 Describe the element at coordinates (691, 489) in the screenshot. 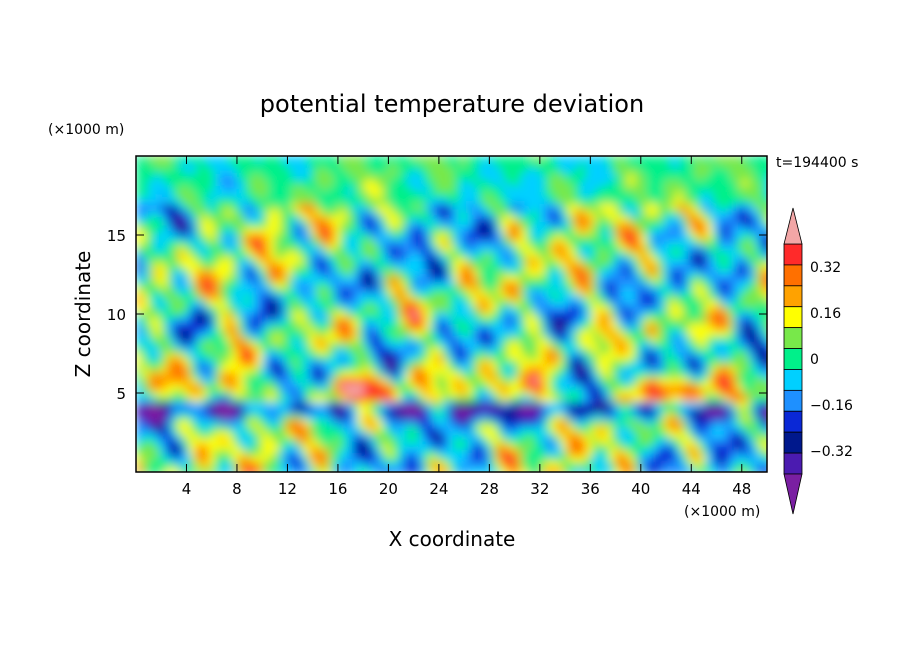

I see `x-tick-label: 44` at that location.